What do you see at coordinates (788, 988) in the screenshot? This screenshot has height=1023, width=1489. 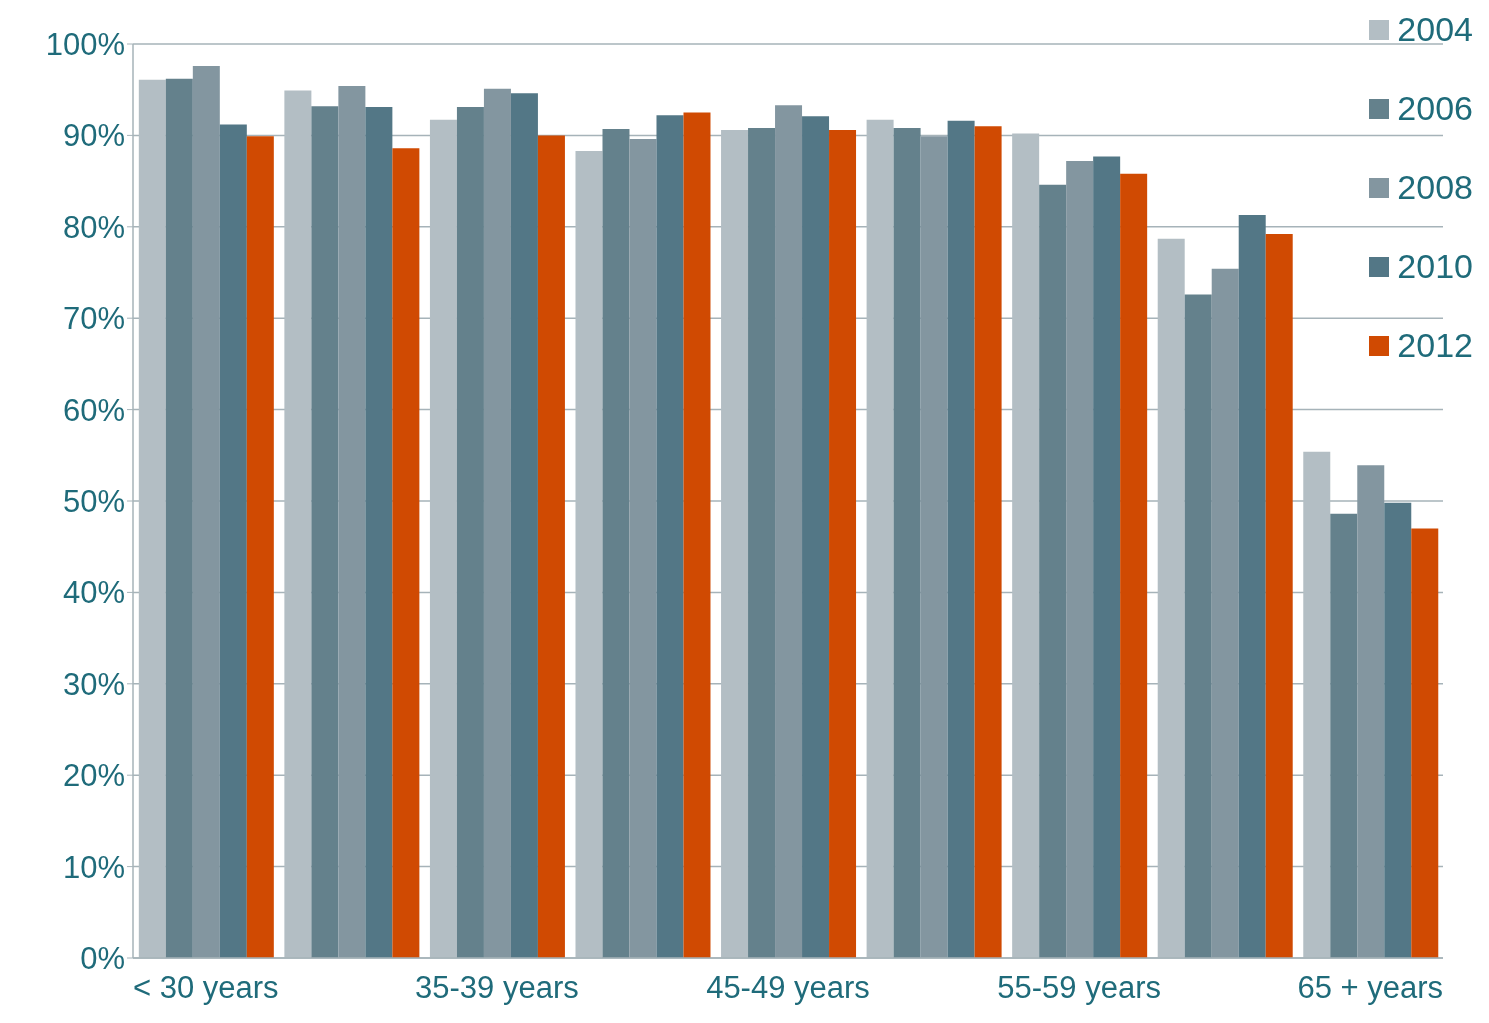 I see `x-tick-label: 45-49 years` at bounding box center [788, 988].